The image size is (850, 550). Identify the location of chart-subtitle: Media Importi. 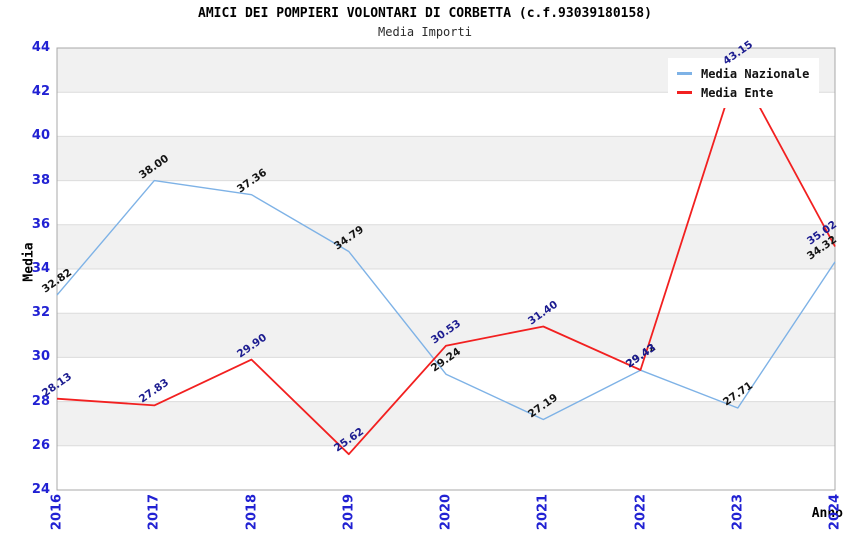
(425, 32).